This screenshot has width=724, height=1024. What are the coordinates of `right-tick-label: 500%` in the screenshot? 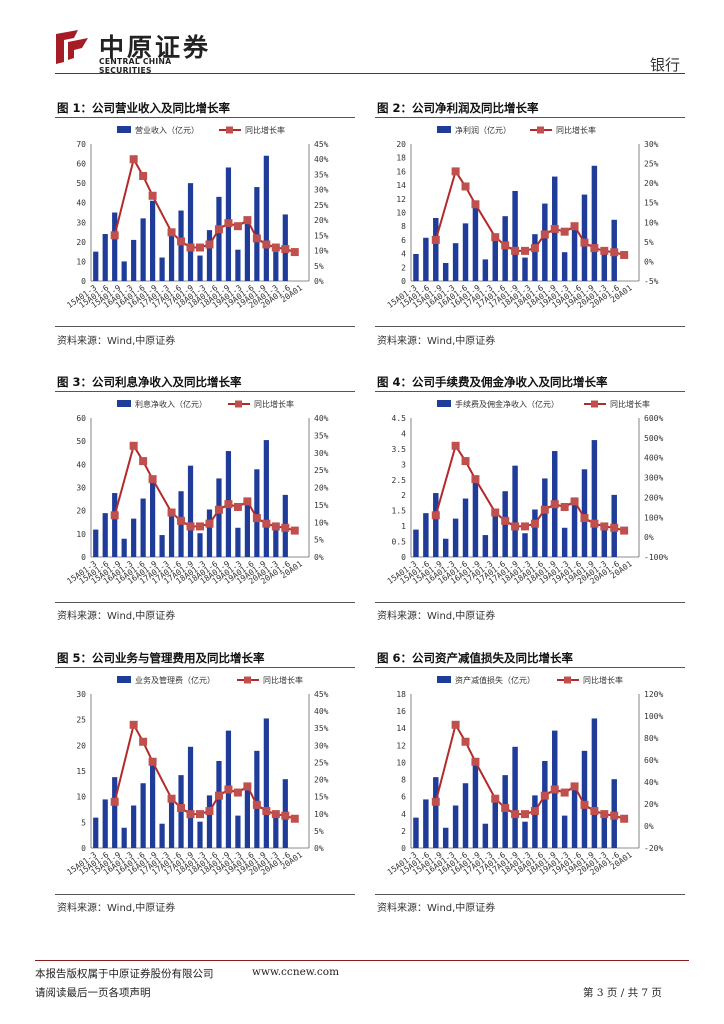 It's located at (653, 438).